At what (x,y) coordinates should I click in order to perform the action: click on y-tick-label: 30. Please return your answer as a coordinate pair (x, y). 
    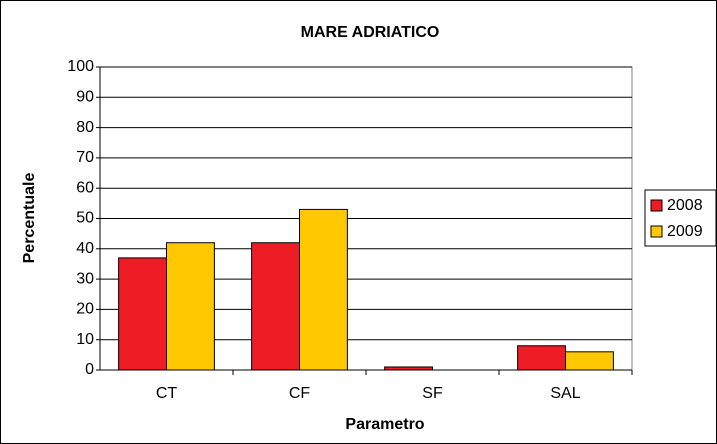
    Looking at the image, I should click on (85, 278).